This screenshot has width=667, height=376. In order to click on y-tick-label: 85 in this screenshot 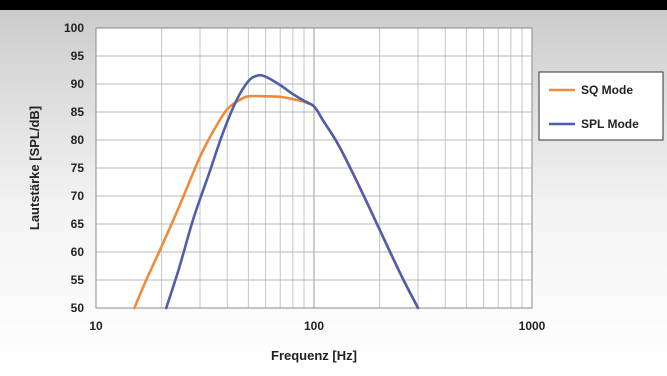, I will do `click(78, 112)`.